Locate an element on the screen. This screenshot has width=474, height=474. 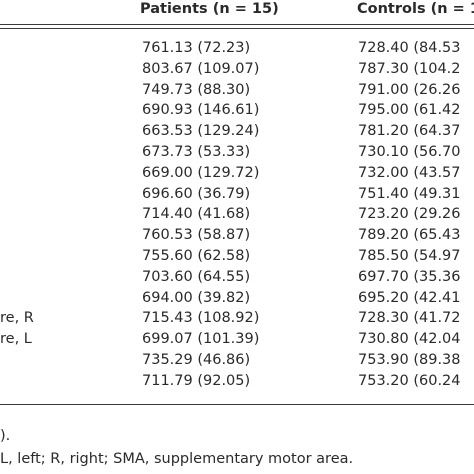
controls-value: 785.50 (54.97 is located at coordinates (409, 255).